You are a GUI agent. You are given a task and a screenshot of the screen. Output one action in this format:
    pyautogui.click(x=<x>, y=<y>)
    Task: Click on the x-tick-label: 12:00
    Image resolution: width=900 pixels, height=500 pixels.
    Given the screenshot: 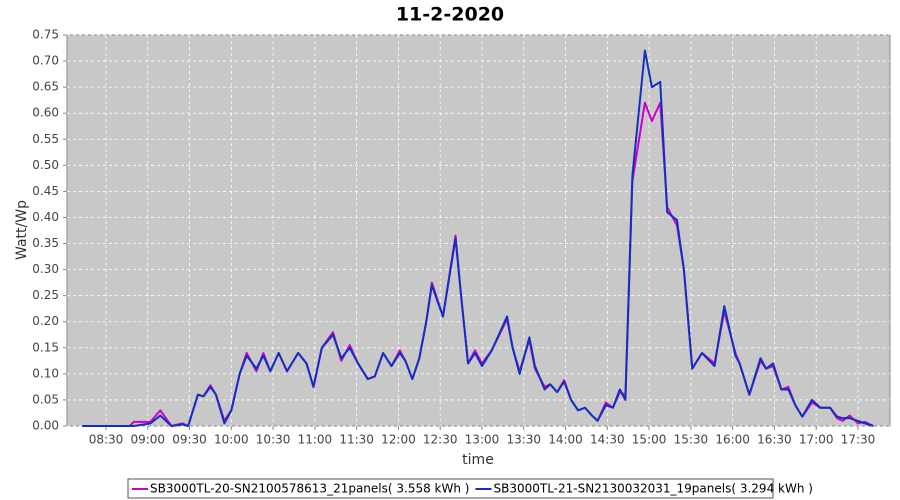 What is the action you would take?
    pyautogui.click(x=398, y=440)
    